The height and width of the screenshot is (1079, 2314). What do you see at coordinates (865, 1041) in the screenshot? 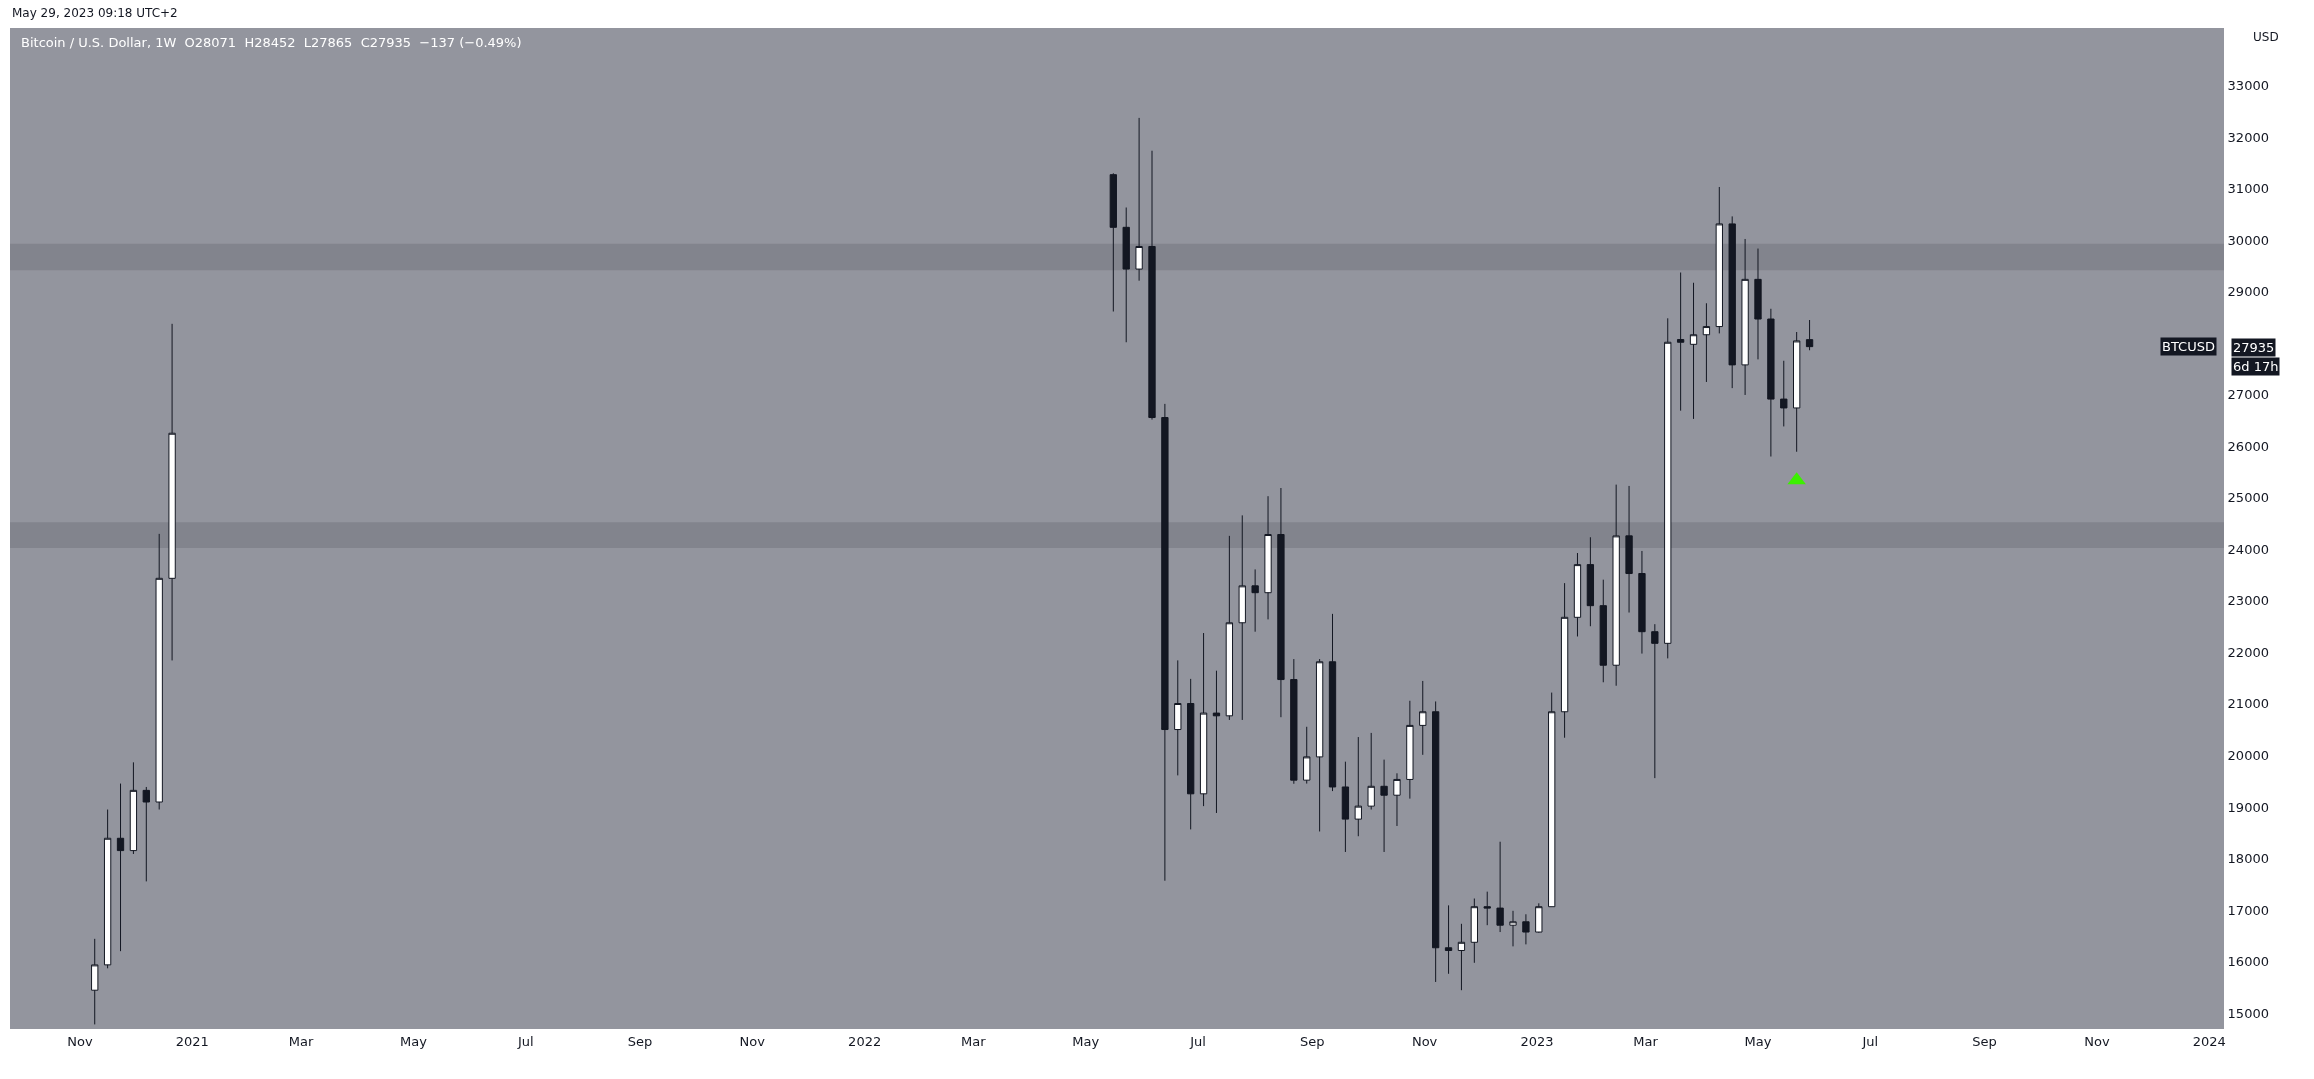
I see `x-tick-label: 2022` at bounding box center [865, 1041].